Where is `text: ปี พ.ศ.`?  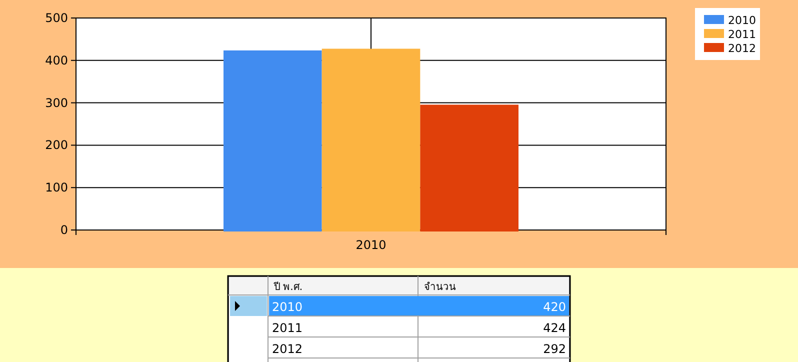
text: ปี พ.ศ. is located at coordinates (288, 287).